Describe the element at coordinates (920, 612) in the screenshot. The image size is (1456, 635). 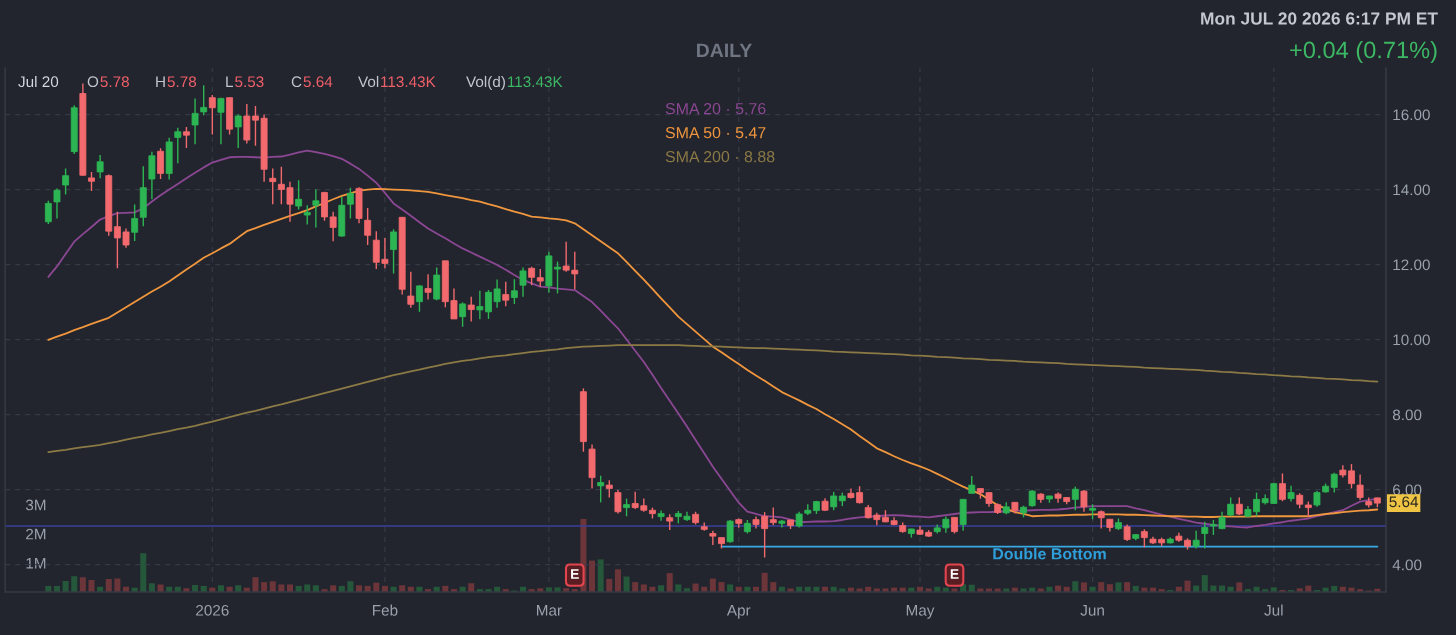
I see `x-tick-label: May` at that location.